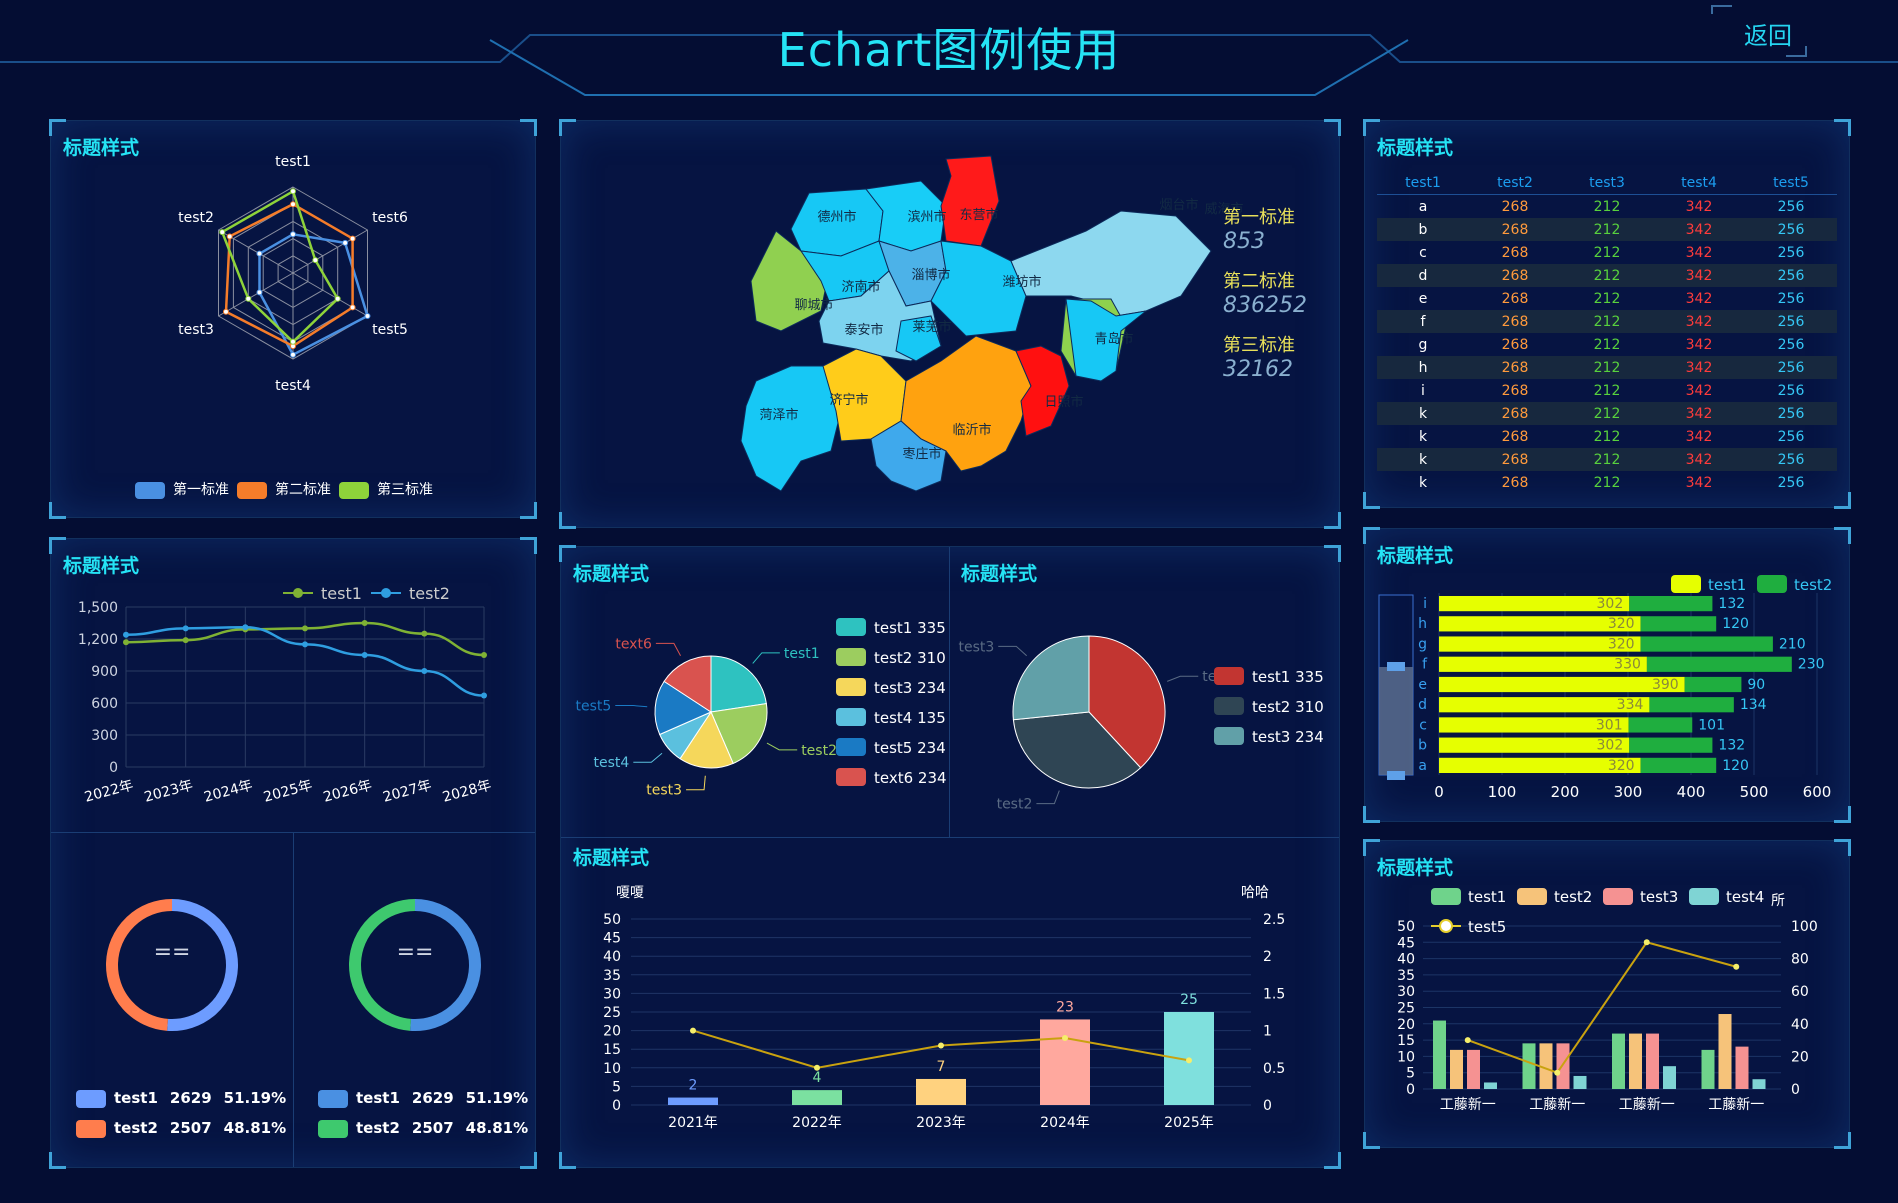 The width and height of the screenshot is (1898, 1203). Describe the element at coordinates (1699, 183) in the screenshot. I see `table-header-cell: test4` at that location.